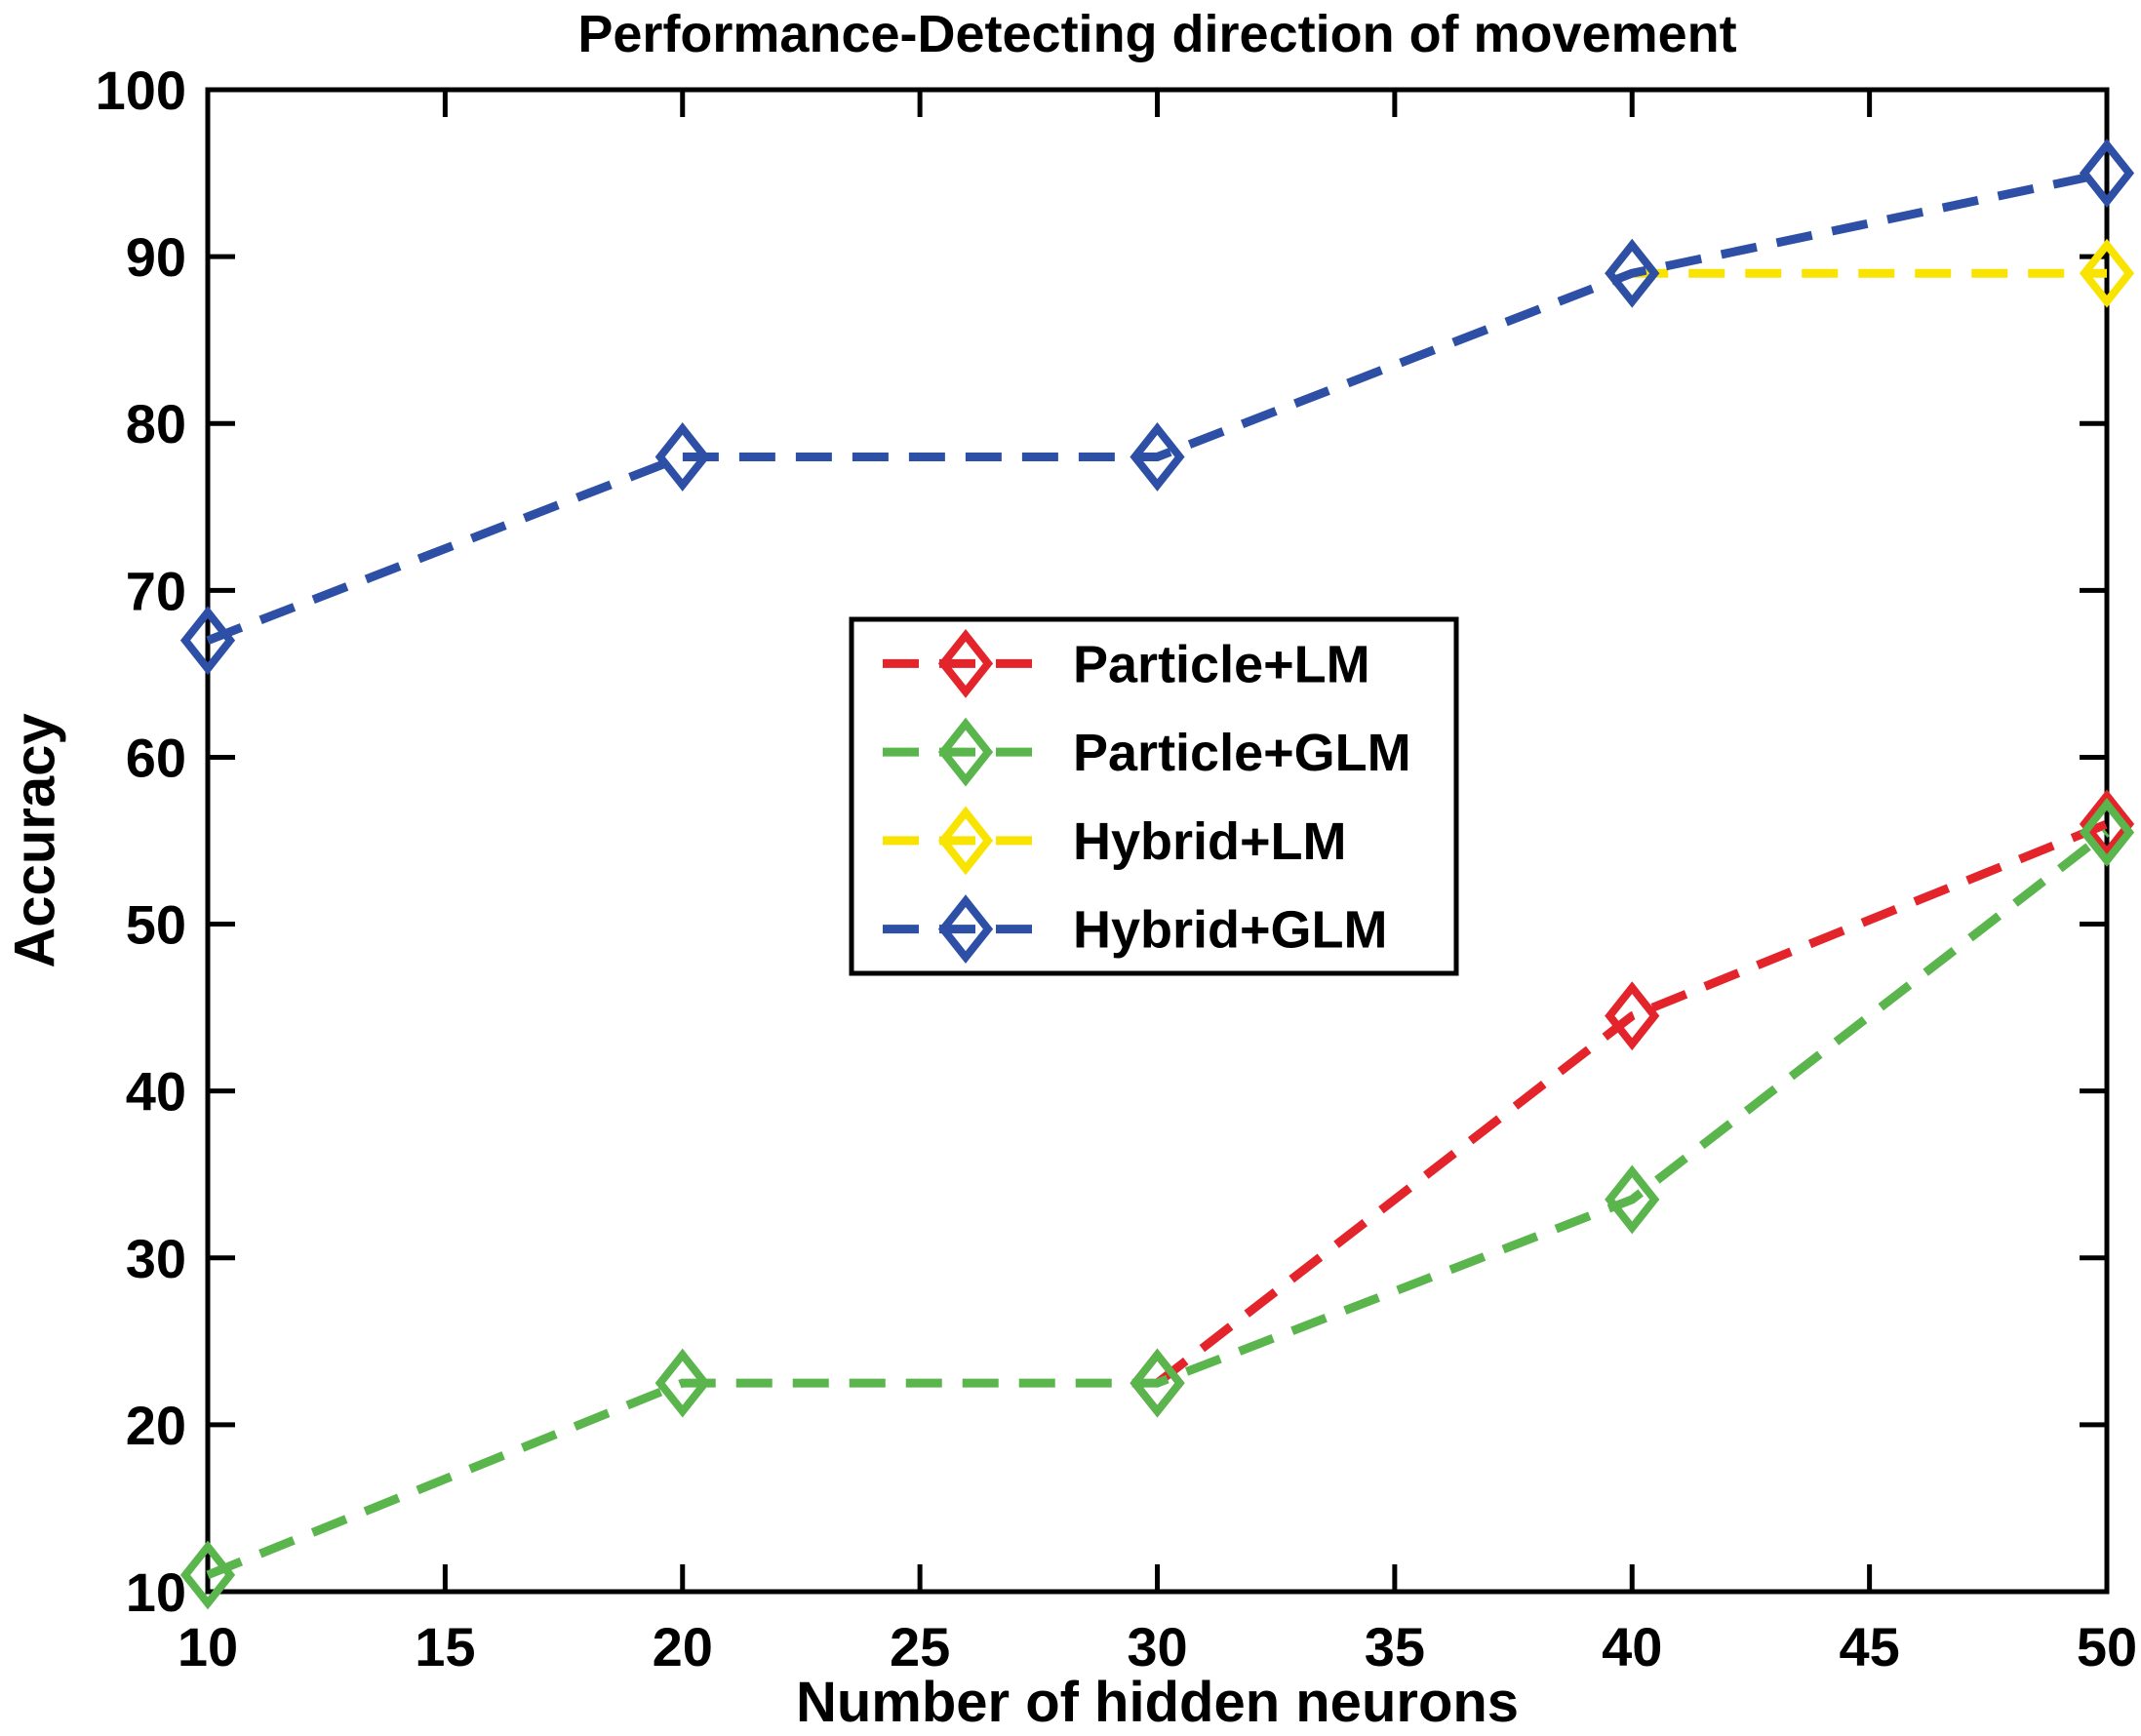 This screenshot has height=1736, width=2141. Describe the element at coordinates (156, 1258) in the screenshot. I see `y-tick-label: 30` at that location.